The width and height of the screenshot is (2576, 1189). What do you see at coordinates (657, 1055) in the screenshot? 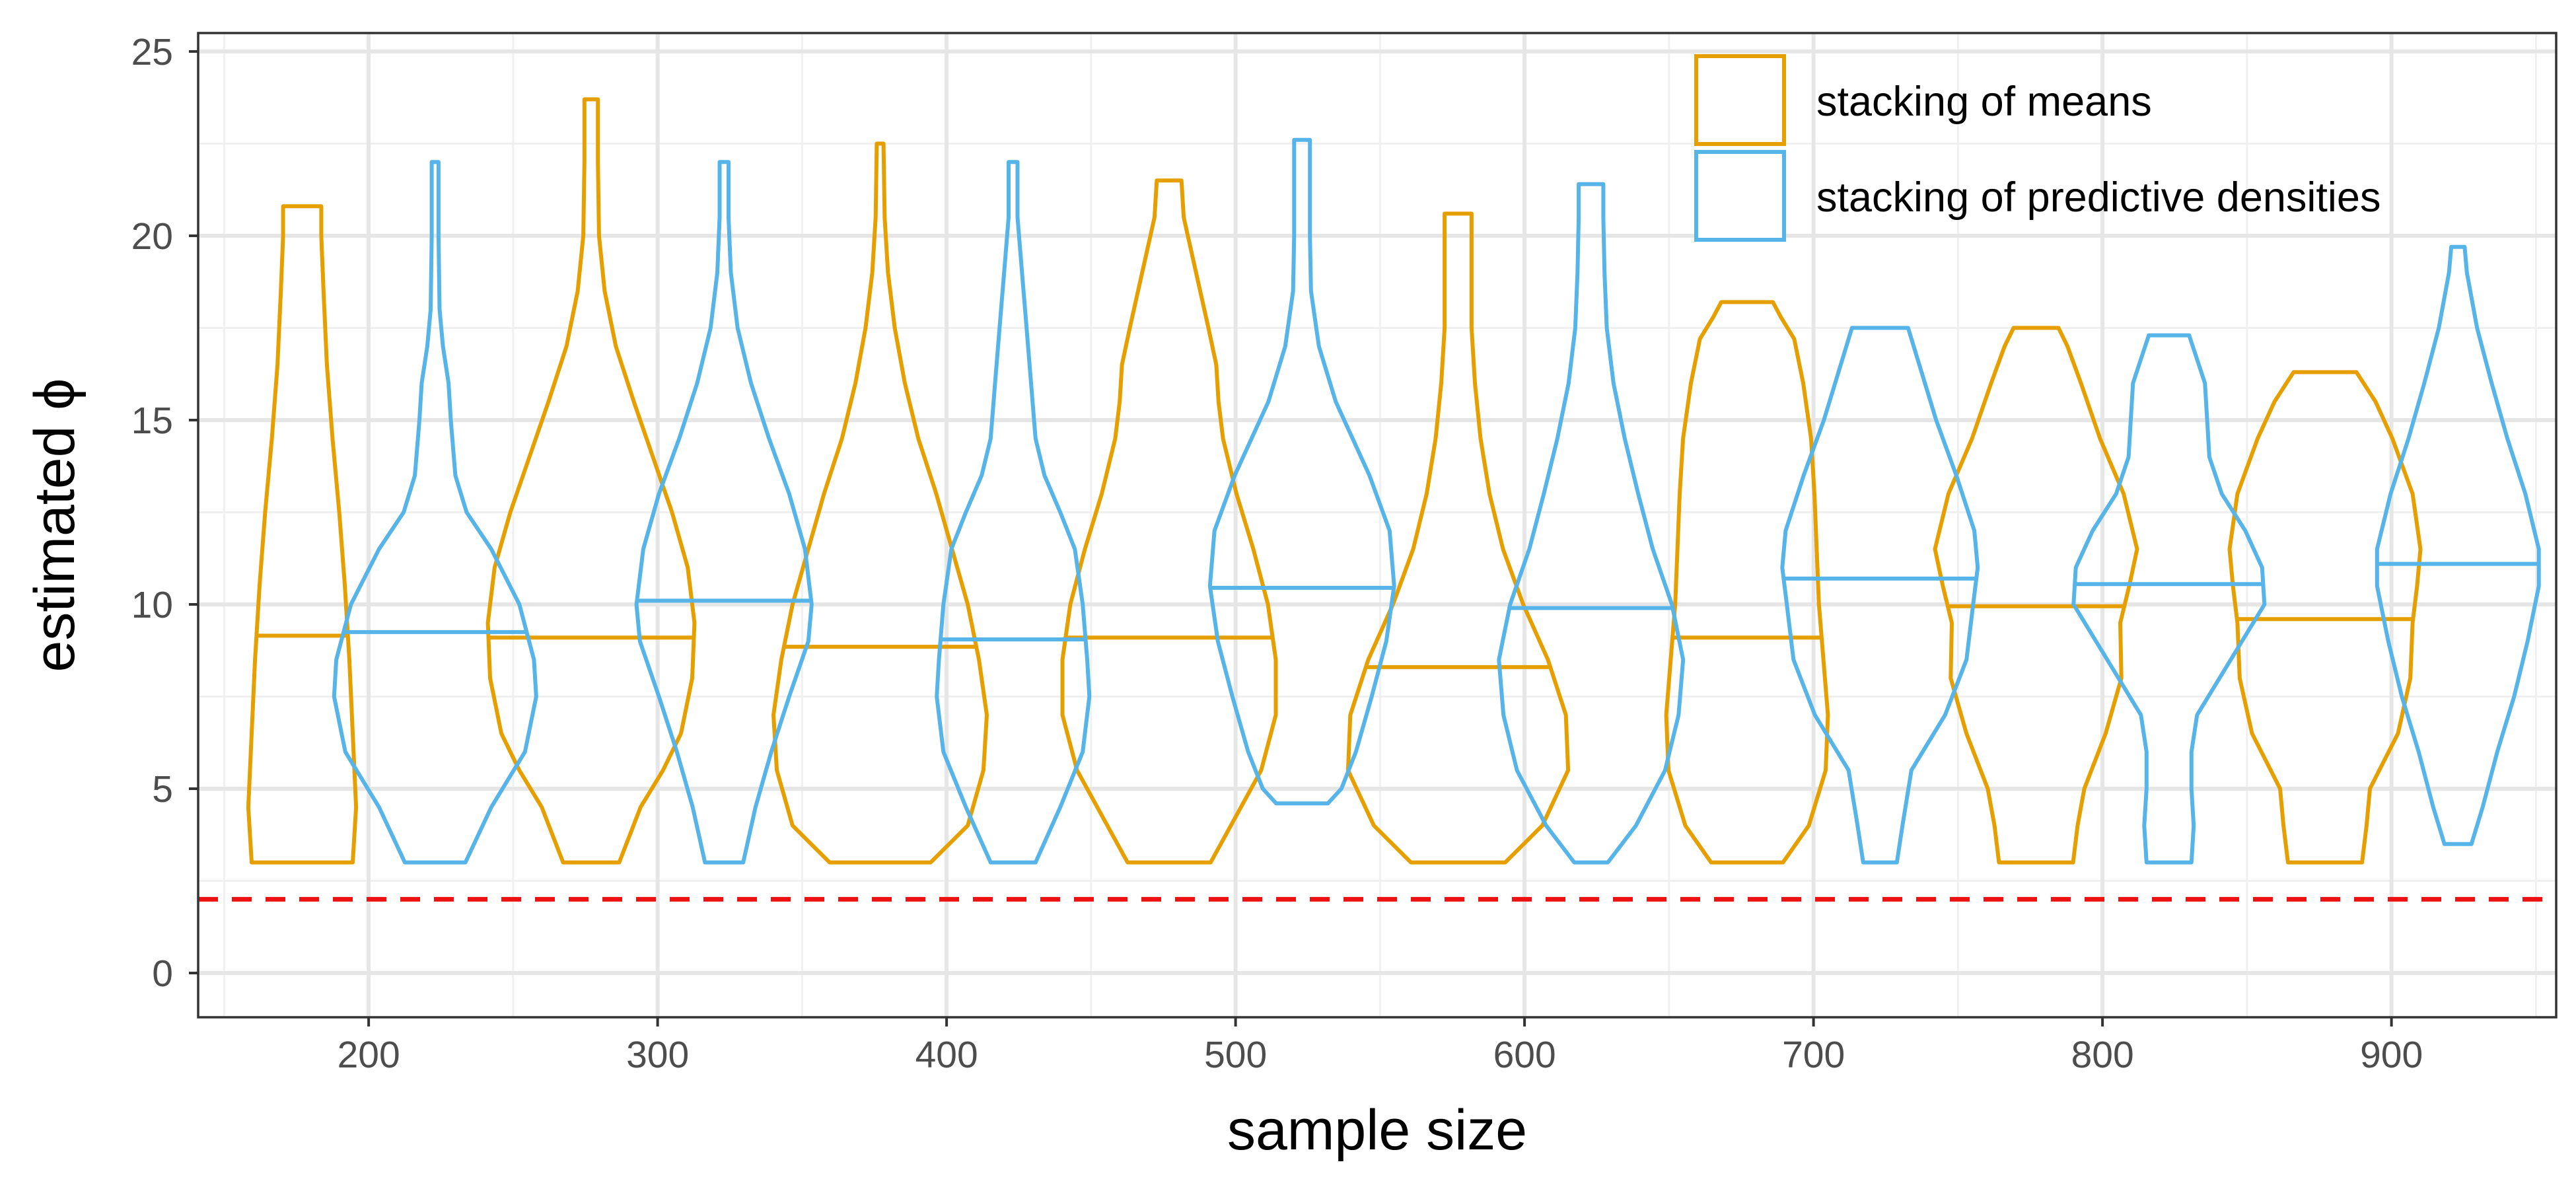
I see `x-tick-label: 300` at bounding box center [657, 1055].